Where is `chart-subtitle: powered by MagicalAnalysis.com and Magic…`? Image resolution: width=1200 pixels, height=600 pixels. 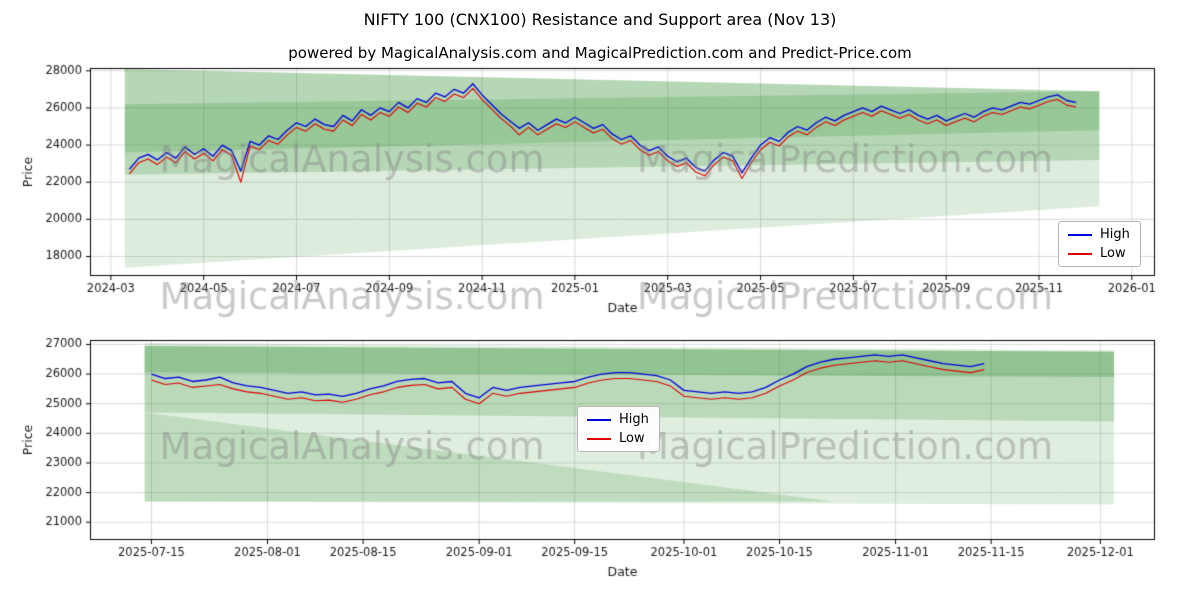 chart-subtitle: powered by MagicalAnalysis.com and Magic… is located at coordinates (600, 53).